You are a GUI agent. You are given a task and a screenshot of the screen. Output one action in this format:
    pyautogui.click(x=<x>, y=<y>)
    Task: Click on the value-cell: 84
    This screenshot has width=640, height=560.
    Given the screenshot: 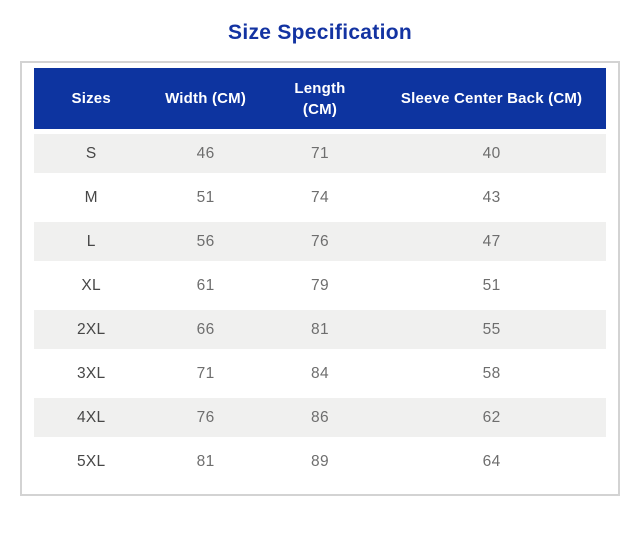 What is the action you would take?
    pyautogui.click(x=320, y=373)
    